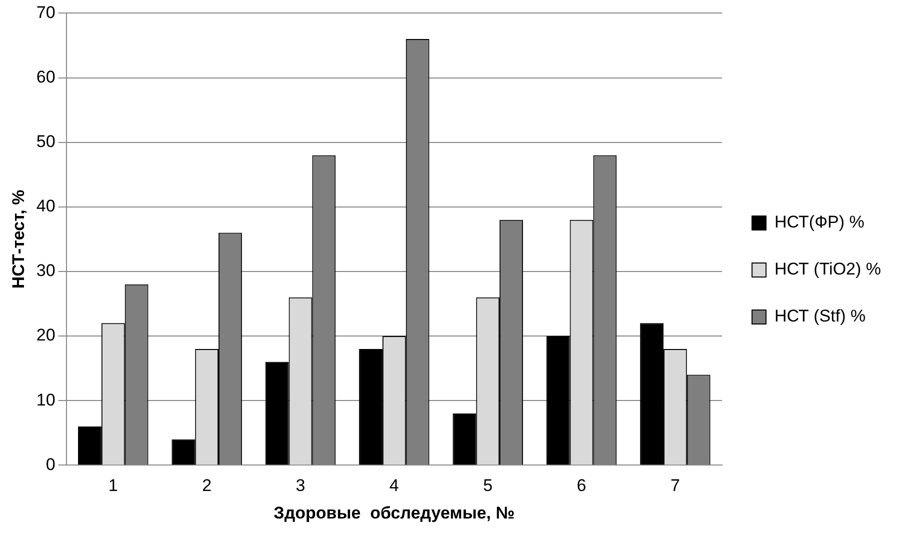  What do you see at coordinates (301, 486) in the screenshot?
I see `x-tick-label: 3` at bounding box center [301, 486].